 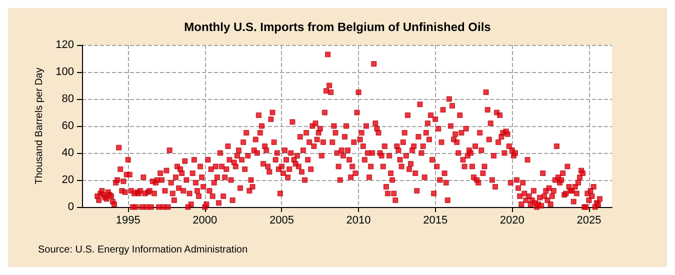 I want to click on y-tick-label: 20, so click(x=68, y=180).